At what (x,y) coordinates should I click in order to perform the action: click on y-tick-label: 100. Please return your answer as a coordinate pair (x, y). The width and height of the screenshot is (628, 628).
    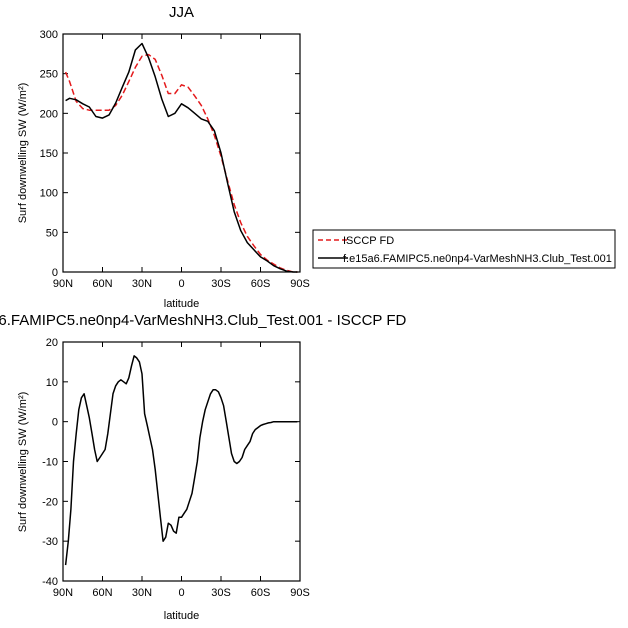
    Looking at the image, I should click on (49, 194).